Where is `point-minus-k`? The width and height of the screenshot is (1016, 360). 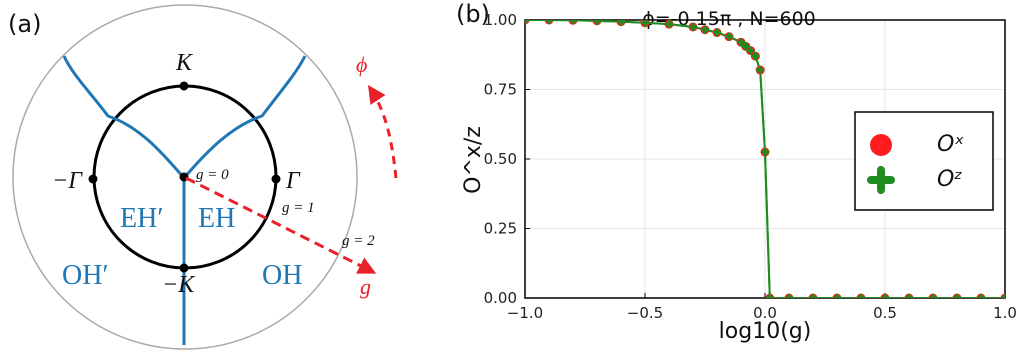 point-minus-k is located at coordinates (184, 268).